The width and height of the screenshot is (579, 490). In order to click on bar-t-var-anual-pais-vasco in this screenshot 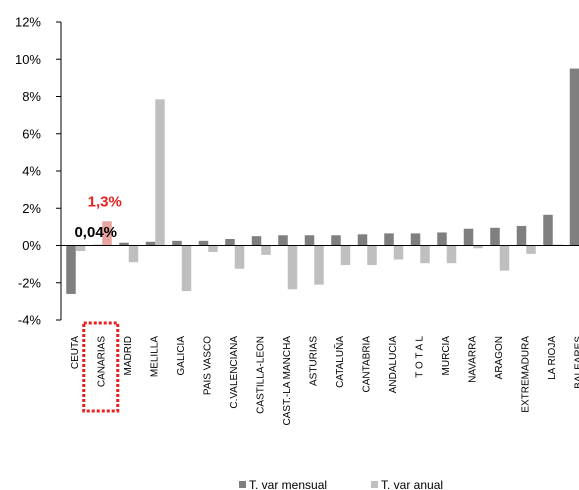, I will do `click(213, 249)`.